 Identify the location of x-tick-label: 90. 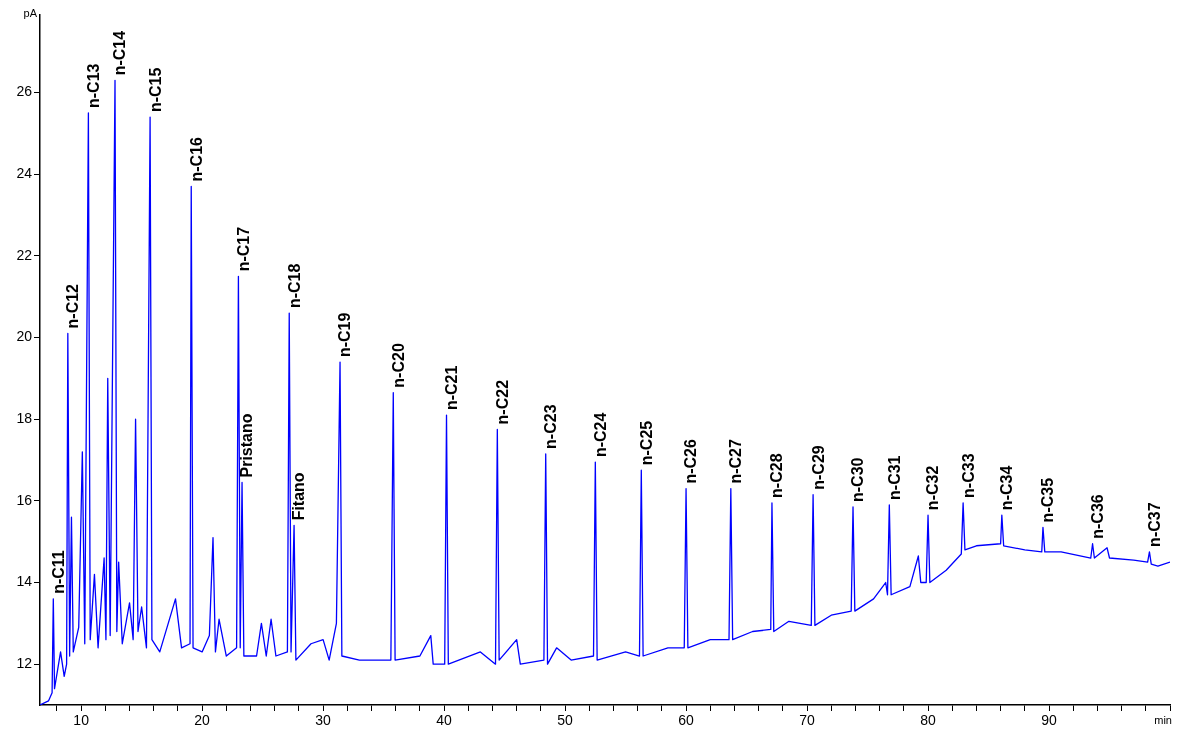
(1049, 720).